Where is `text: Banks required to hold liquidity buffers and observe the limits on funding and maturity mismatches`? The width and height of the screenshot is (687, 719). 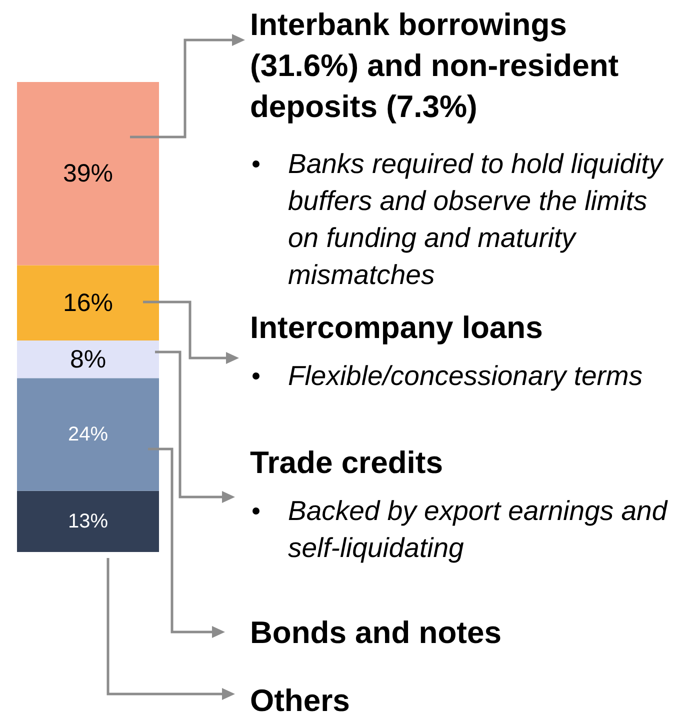 text: Banks required to hold liquidity buffers and observe the limits on funding and maturity mismatches is located at coordinates (476, 219).